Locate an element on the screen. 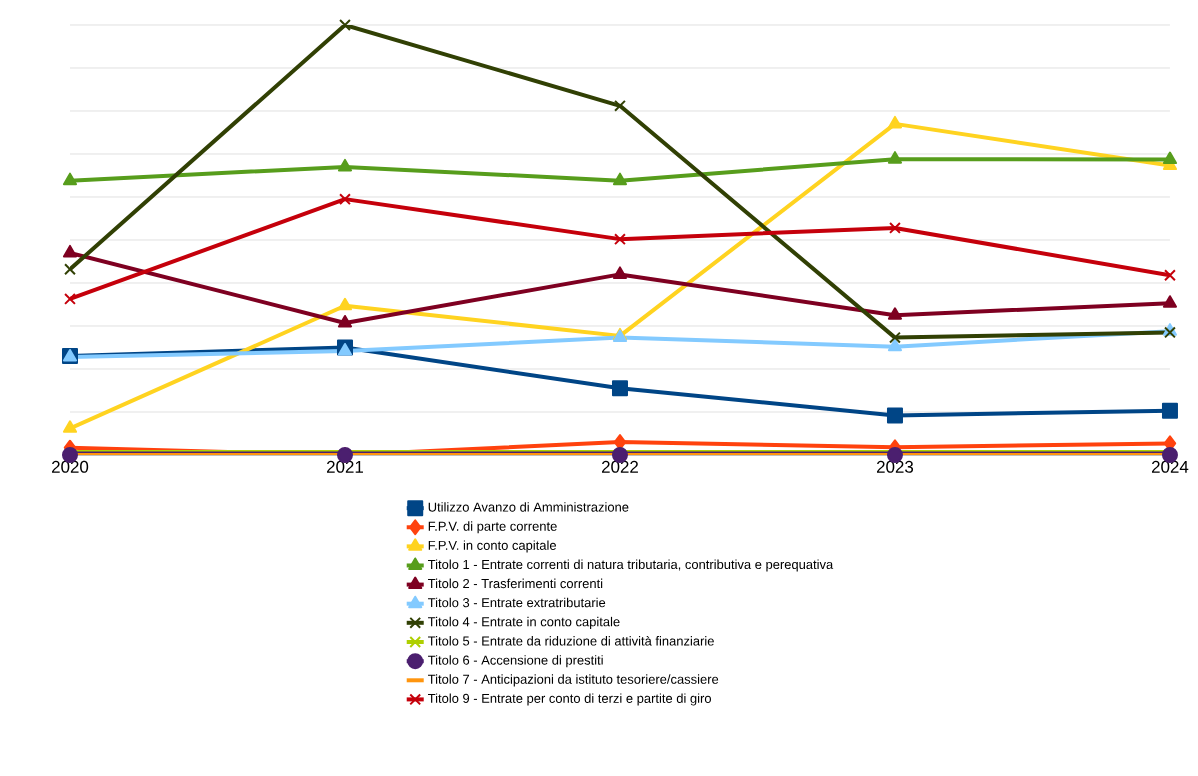  x-tick-label: 2023 is located at coordinates (895, 466).